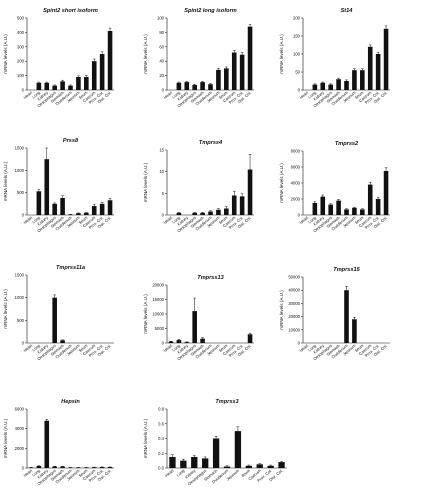  I want to click on y-tick-label: 5000, so click(160, 328).